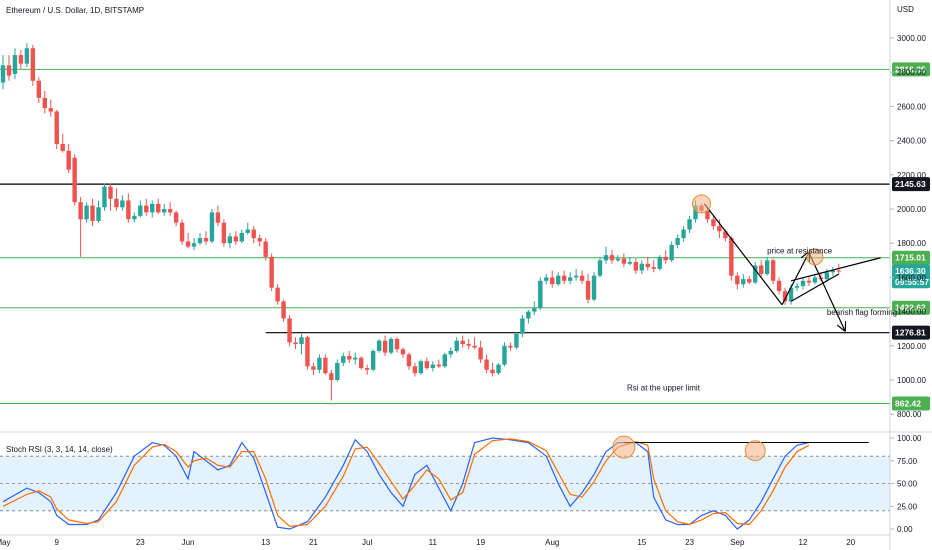 This screenshot has height=550, width=932. What do you see at coordinates (911, 38) in the screenshot?
I see `price-tick-label: 3000.00` at bounding box center [911, 38].